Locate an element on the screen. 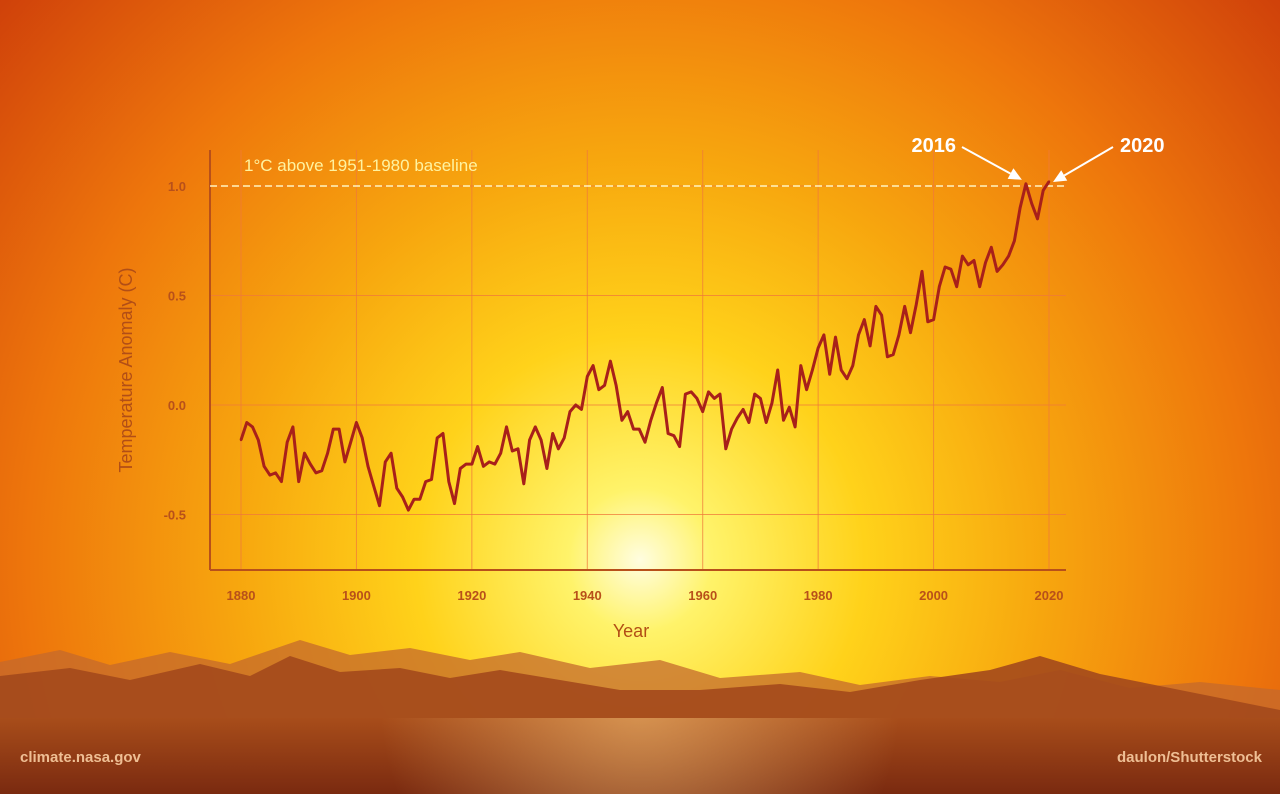 The width and height of the screenshot is (1280, 794). annotation-2020-label: 2020 is located at coordinates (1142, 146).